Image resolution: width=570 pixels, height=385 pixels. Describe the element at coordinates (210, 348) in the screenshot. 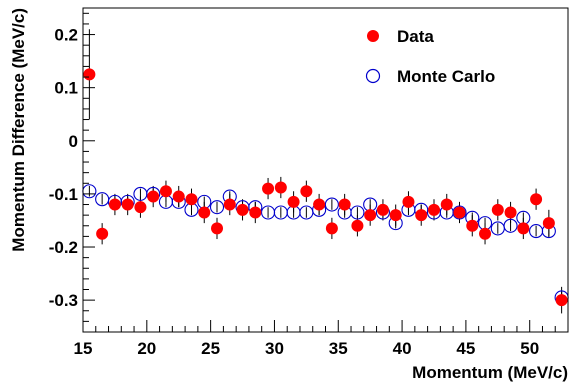

I see `x-tick-label: 25` at that location.